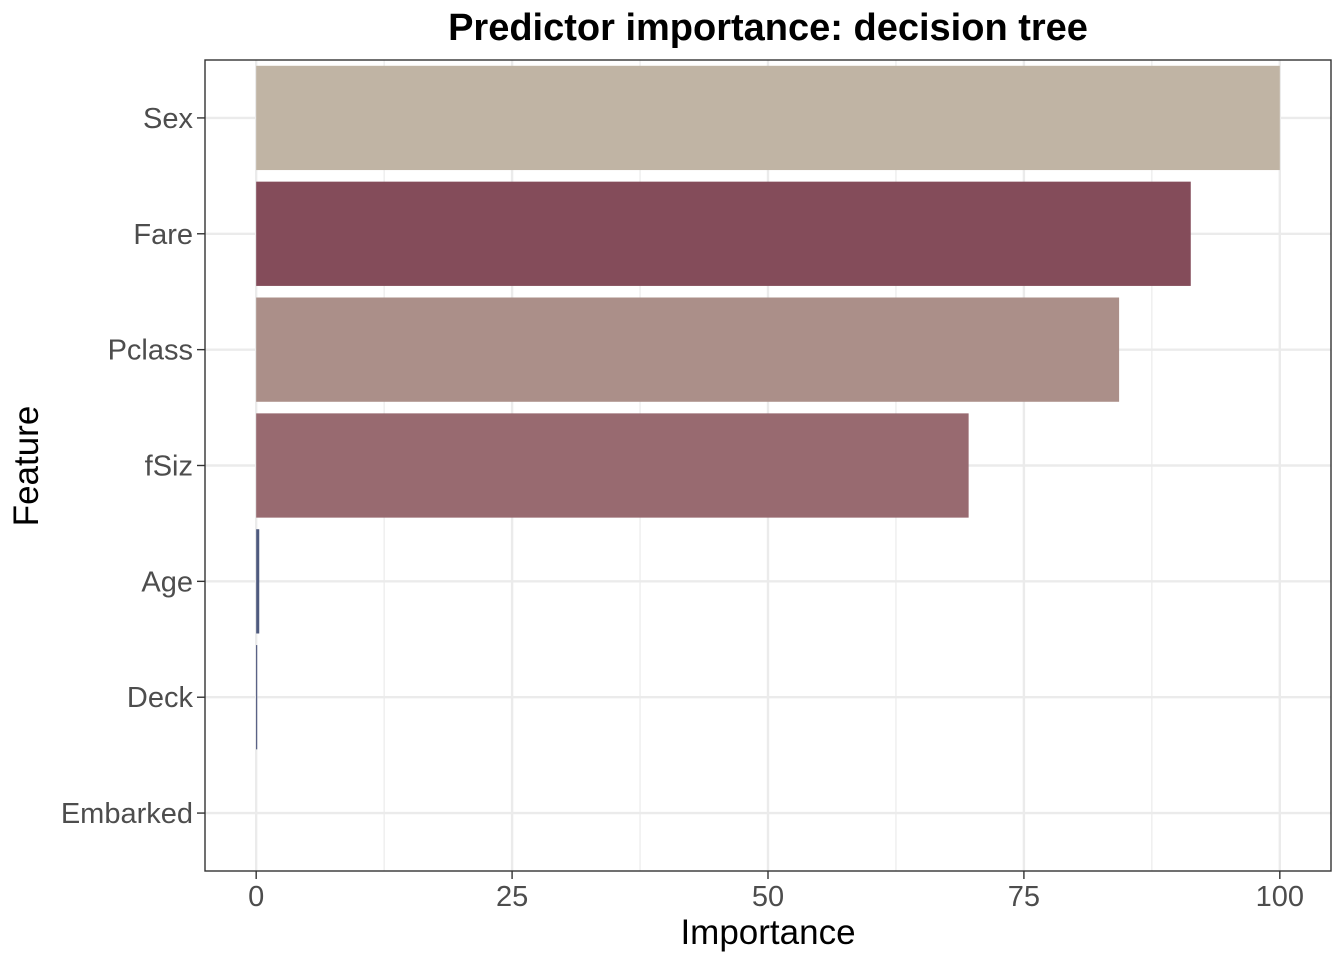 The image size is (1344, 960). I want to click on y-tick-label: Pclass, so click(150, 351).